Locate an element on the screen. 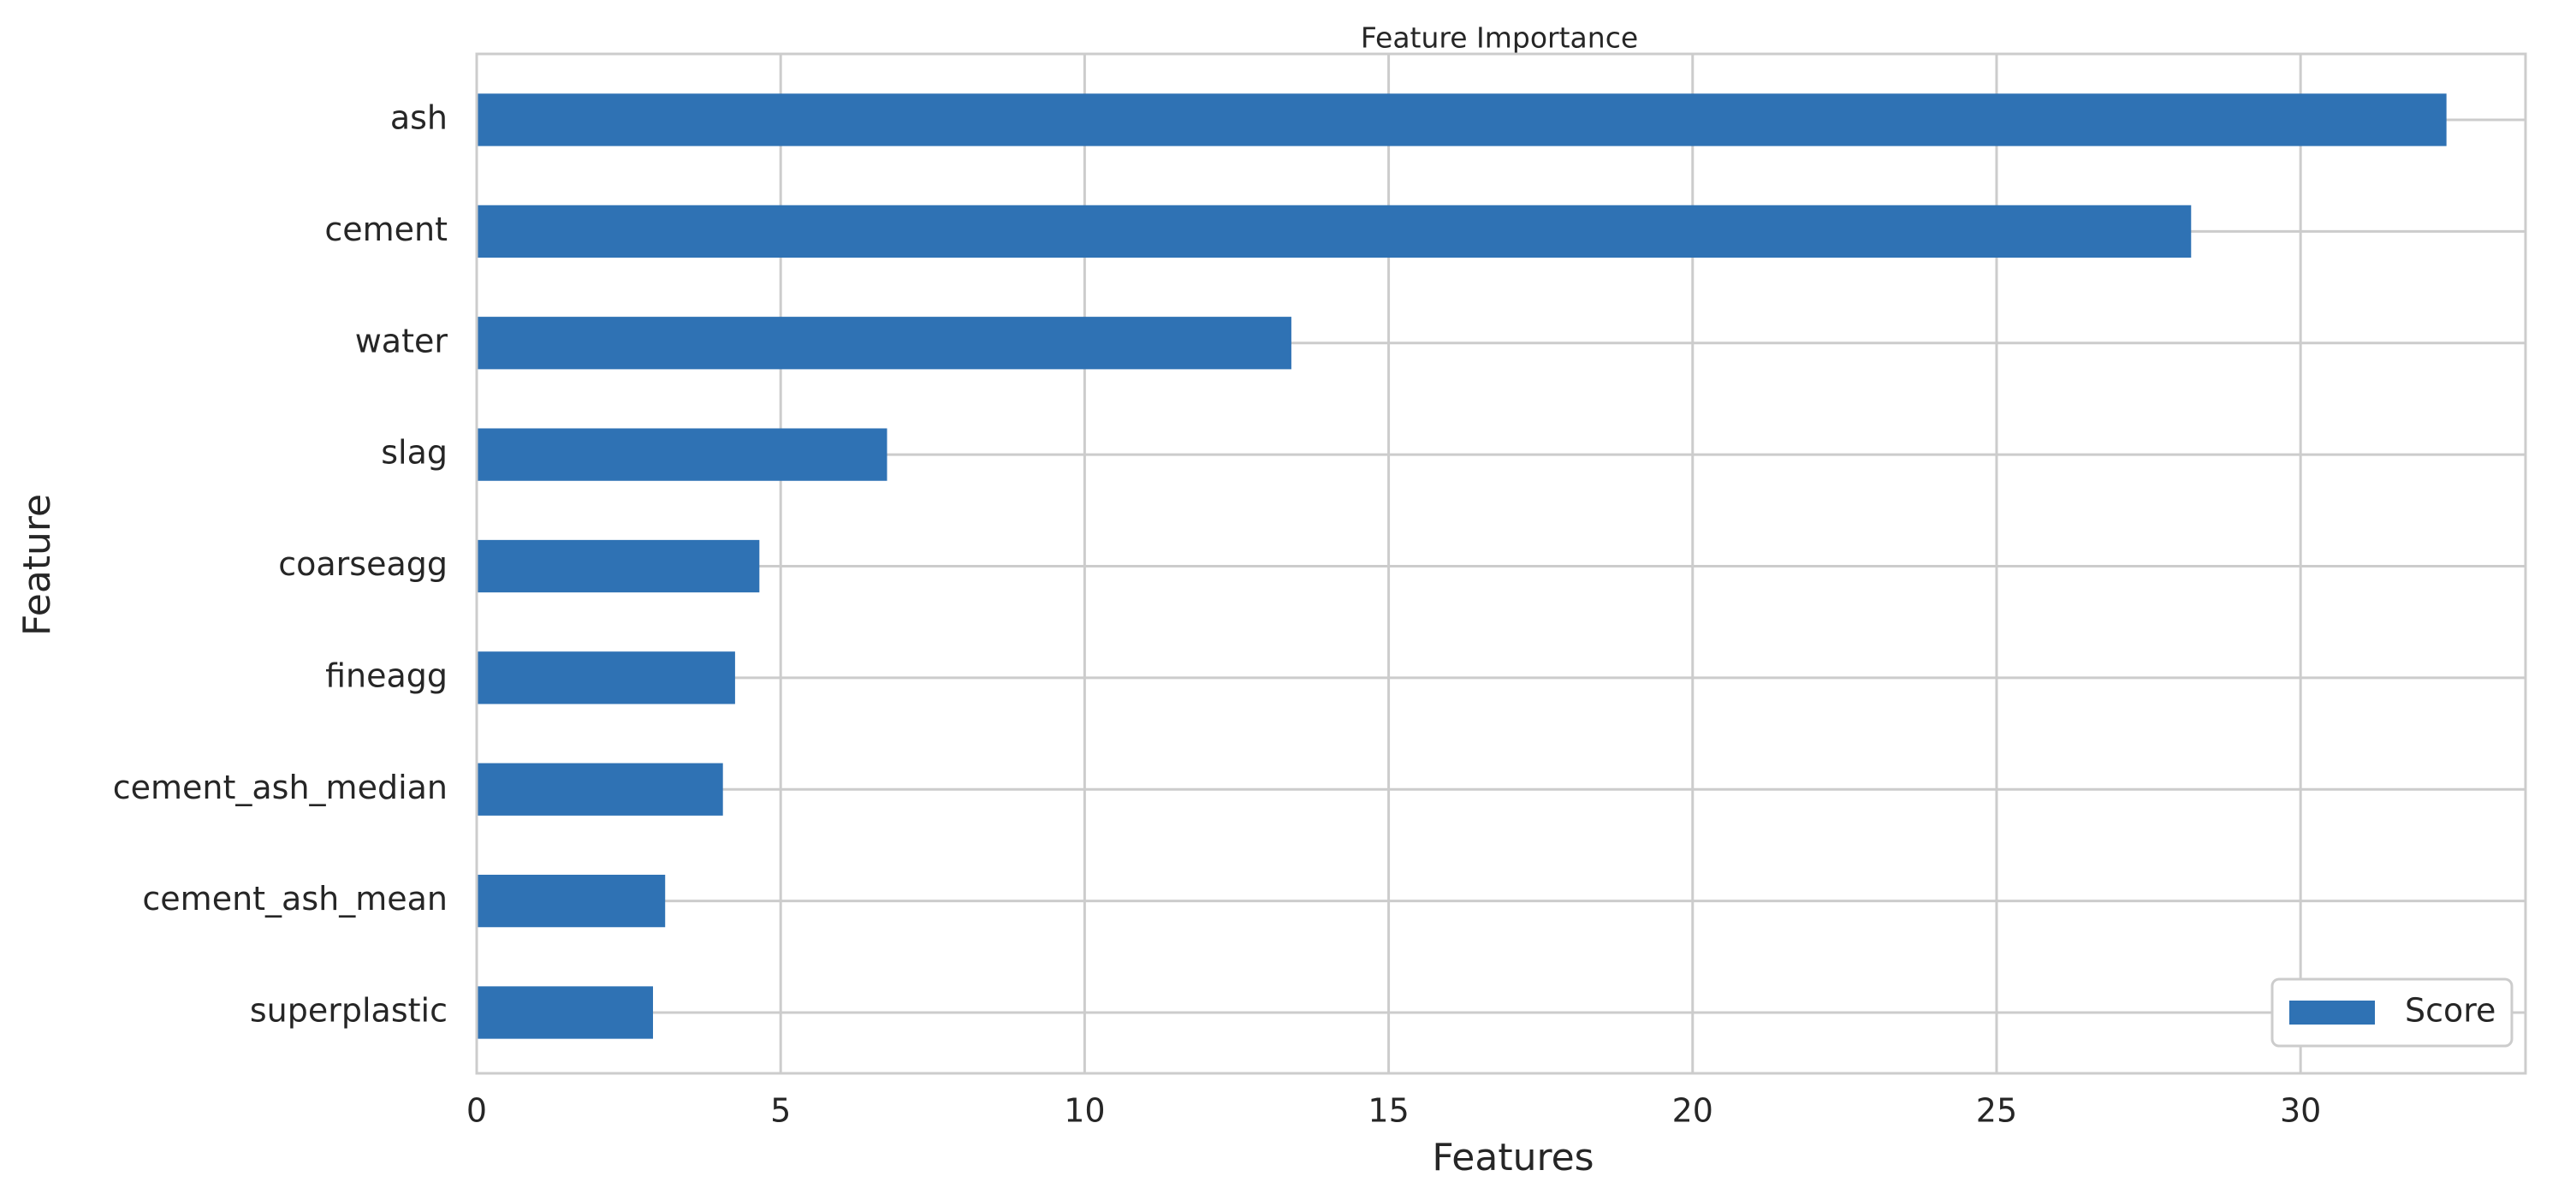 The height and width of the screenshot is (1200, 2576). x-tick-label: 10 is located at coordinates (1084, 1111).